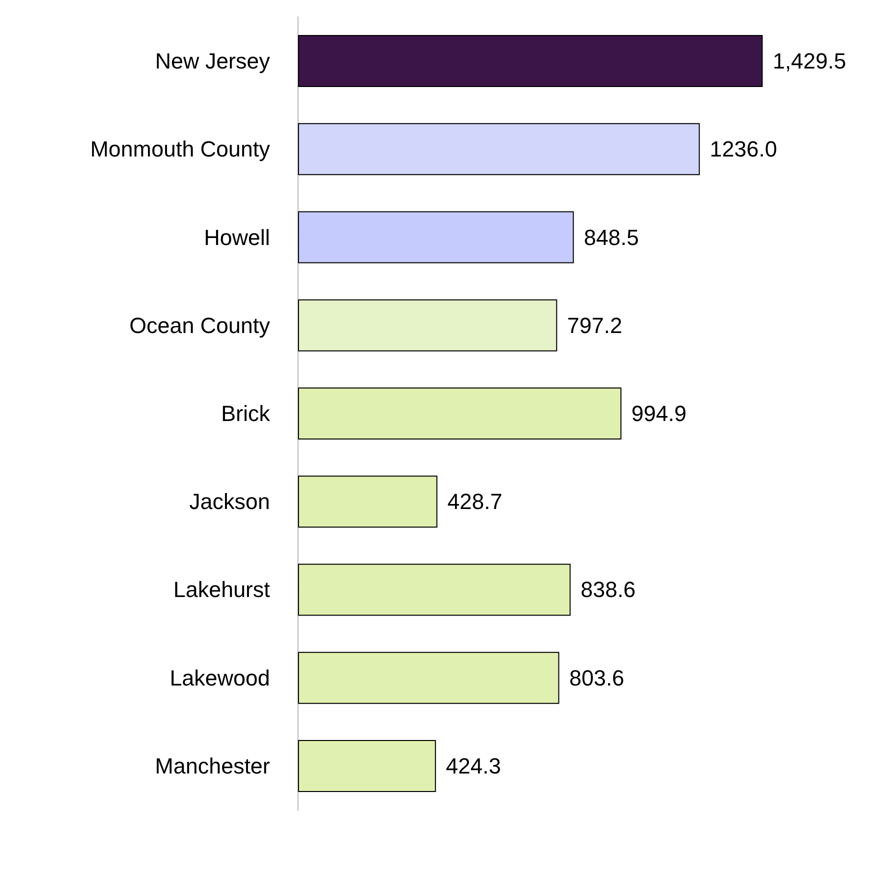 The width and height of the screenshot is (881, 892). What do you see at coordinates (246, 413) in the screenshot?
I see `y-tick-label: Brick` at bounding box center [246, 413].